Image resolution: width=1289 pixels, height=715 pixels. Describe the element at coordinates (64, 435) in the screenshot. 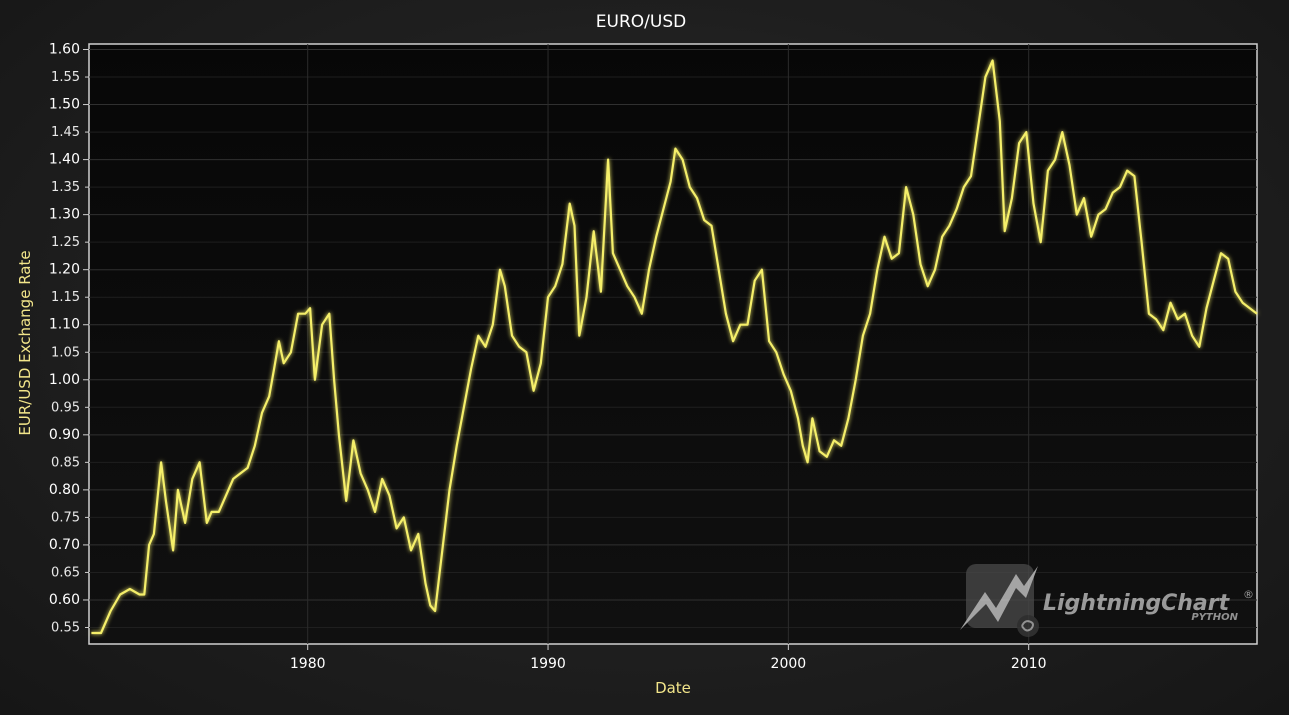

I see `y-tick-label: 0.90` at that location.